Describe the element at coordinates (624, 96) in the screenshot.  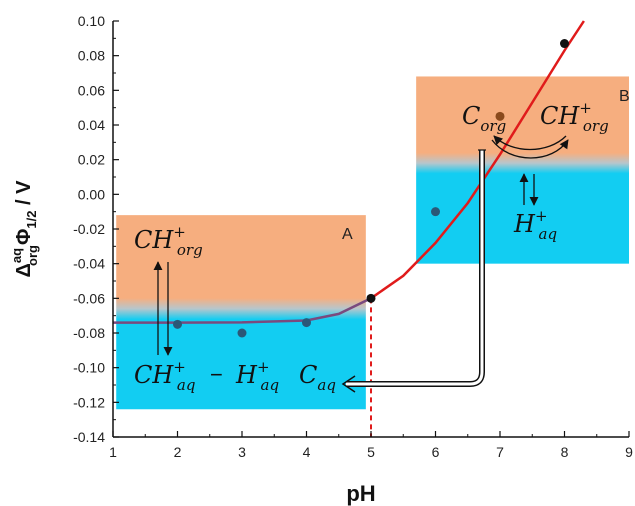
I see `region-b-letter: B` at that location.